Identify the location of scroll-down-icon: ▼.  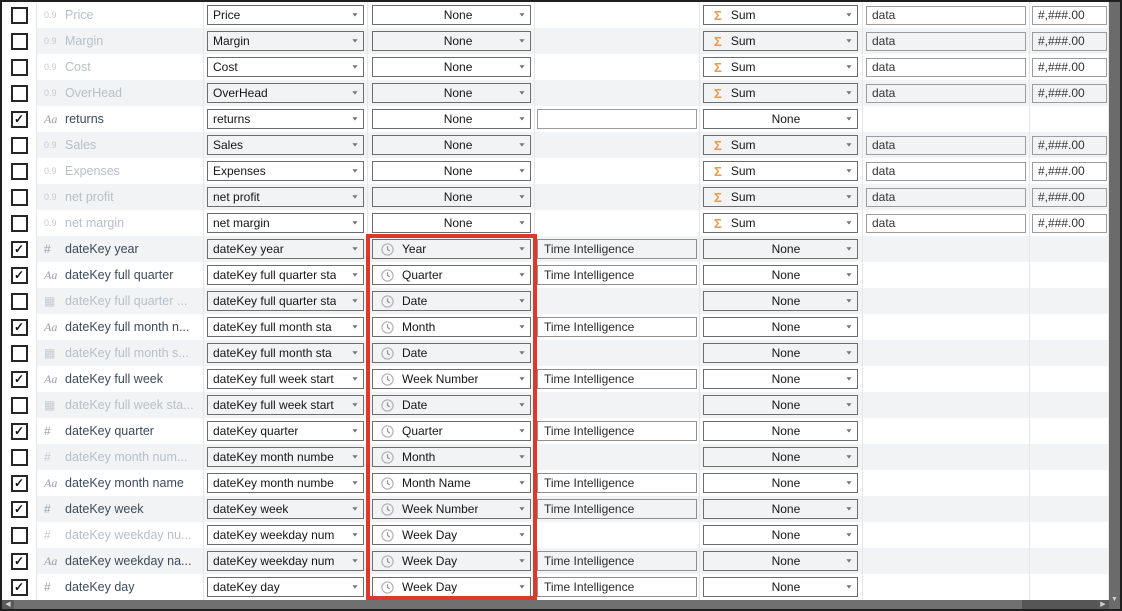
(1114, 599).